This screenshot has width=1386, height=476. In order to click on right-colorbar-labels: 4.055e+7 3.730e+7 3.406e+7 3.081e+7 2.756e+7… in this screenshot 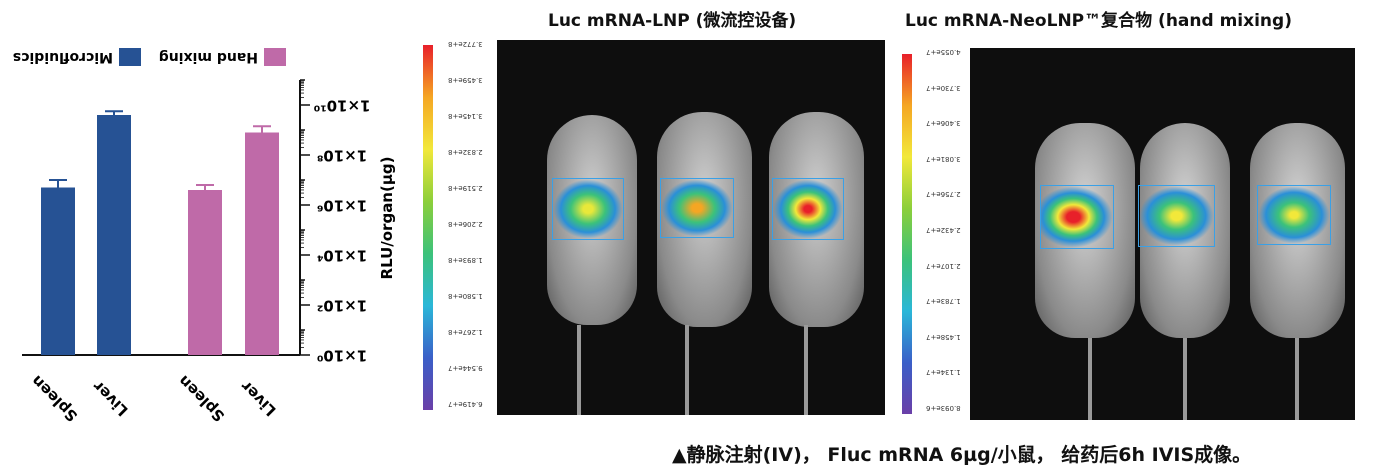, I will do `click(946, 231)`.